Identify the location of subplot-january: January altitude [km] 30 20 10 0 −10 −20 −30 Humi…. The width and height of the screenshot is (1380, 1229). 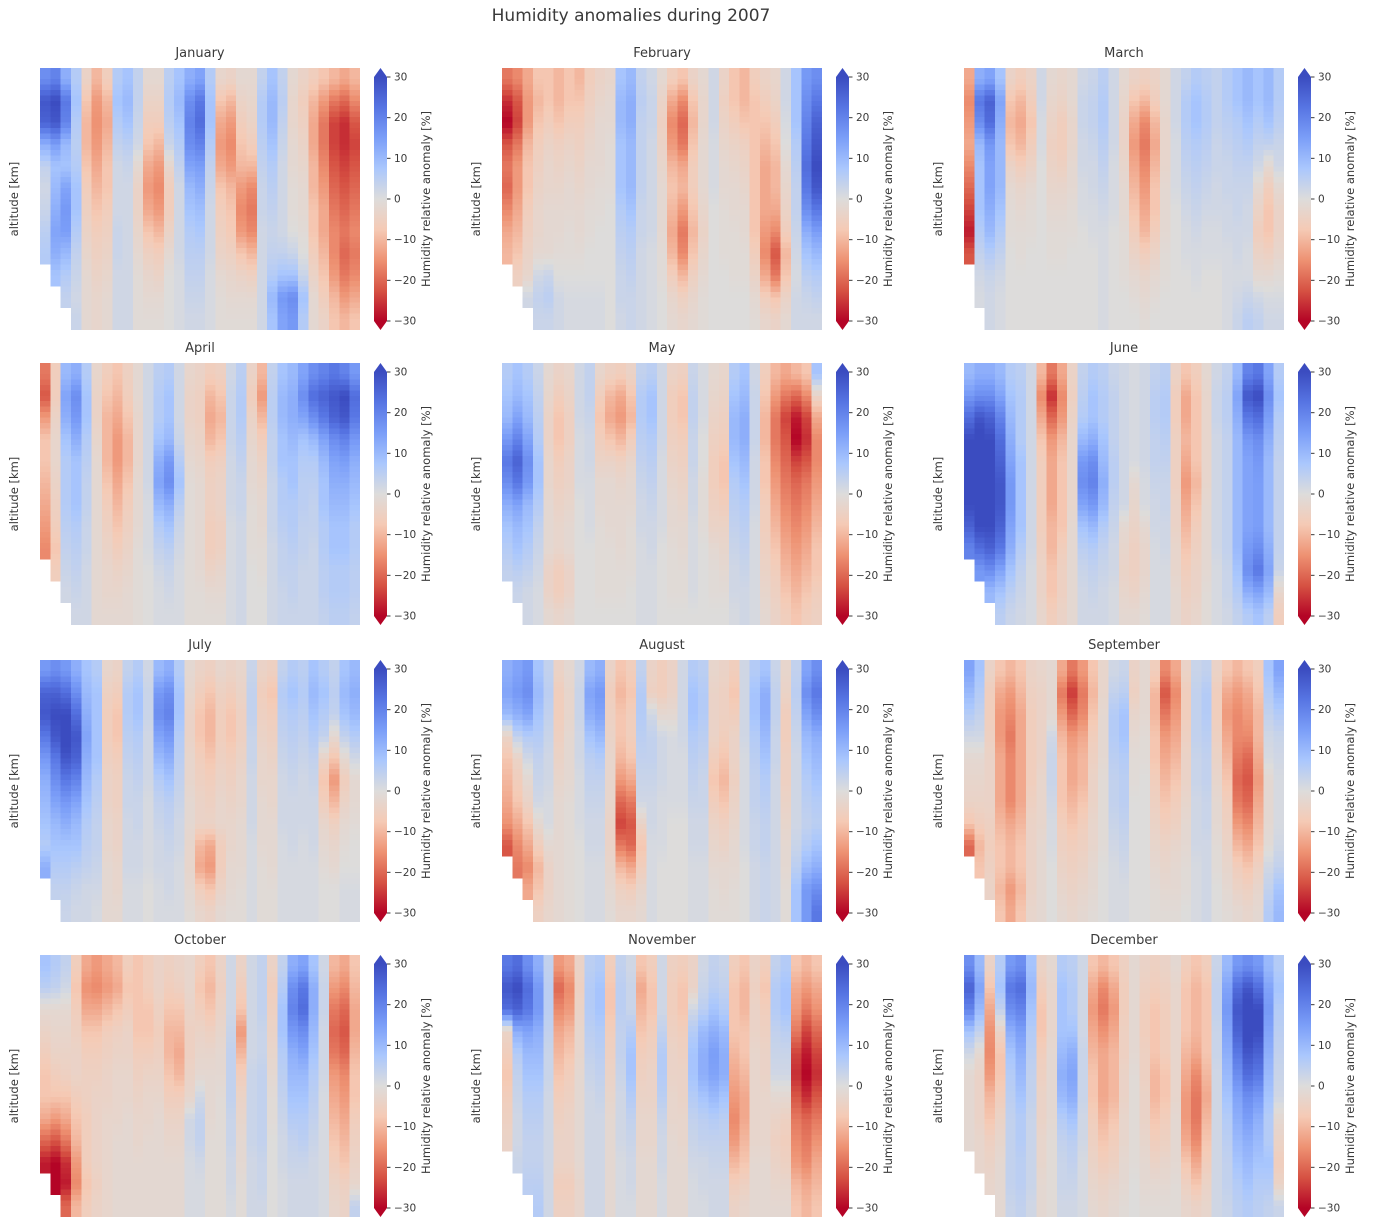
(248, 188).